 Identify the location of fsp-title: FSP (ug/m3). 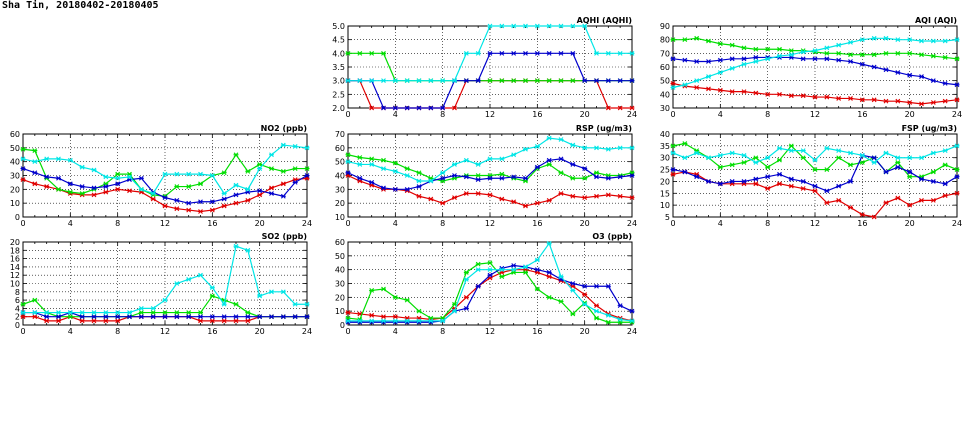
(929, 128).